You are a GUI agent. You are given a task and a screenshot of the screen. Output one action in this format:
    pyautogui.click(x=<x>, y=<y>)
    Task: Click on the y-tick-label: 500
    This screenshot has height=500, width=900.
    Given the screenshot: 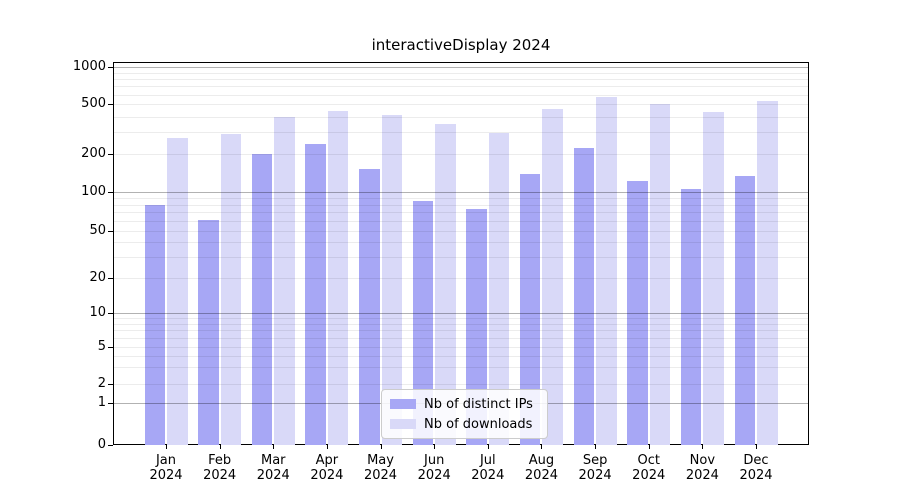 What is the action you would take?
    pyautogui.click(x=93, y=104)
    